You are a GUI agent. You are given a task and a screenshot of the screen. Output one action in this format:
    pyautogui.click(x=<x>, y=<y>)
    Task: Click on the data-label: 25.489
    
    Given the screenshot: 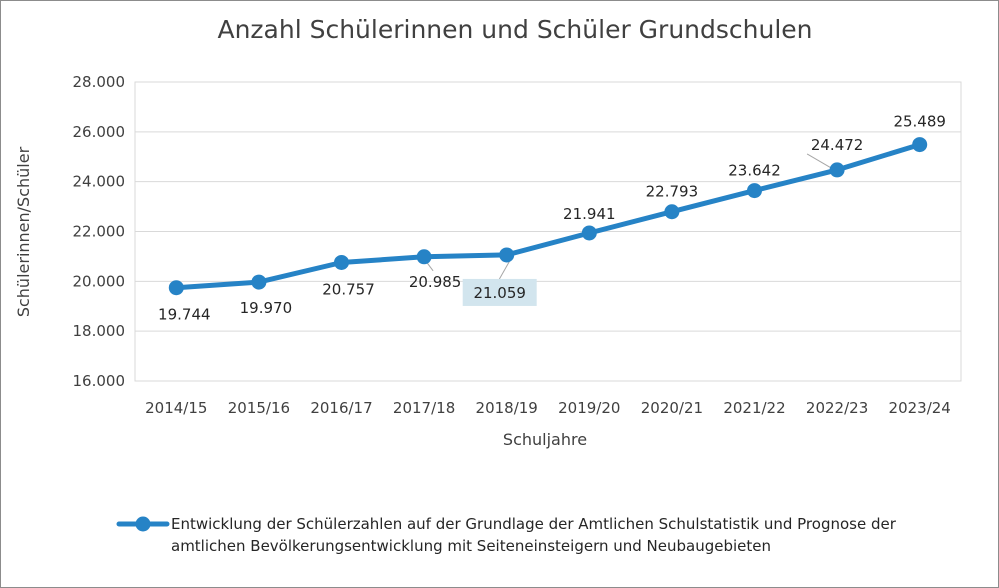 What is the action you would take?
    pyautogui.click(x=919, y=122)
    